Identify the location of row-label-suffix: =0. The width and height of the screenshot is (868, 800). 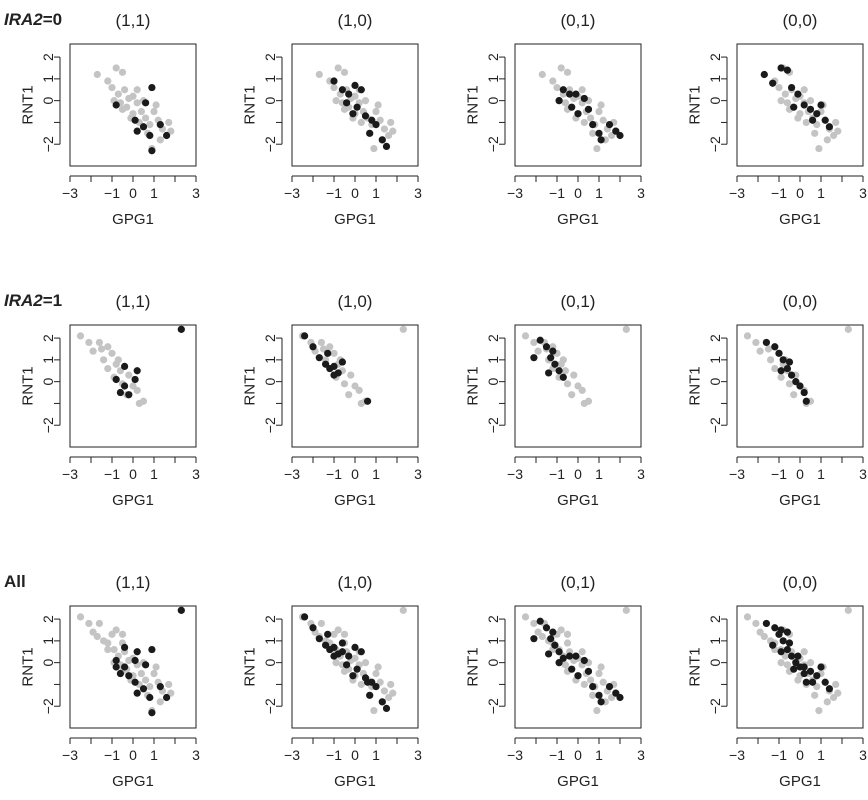
(52, 19).